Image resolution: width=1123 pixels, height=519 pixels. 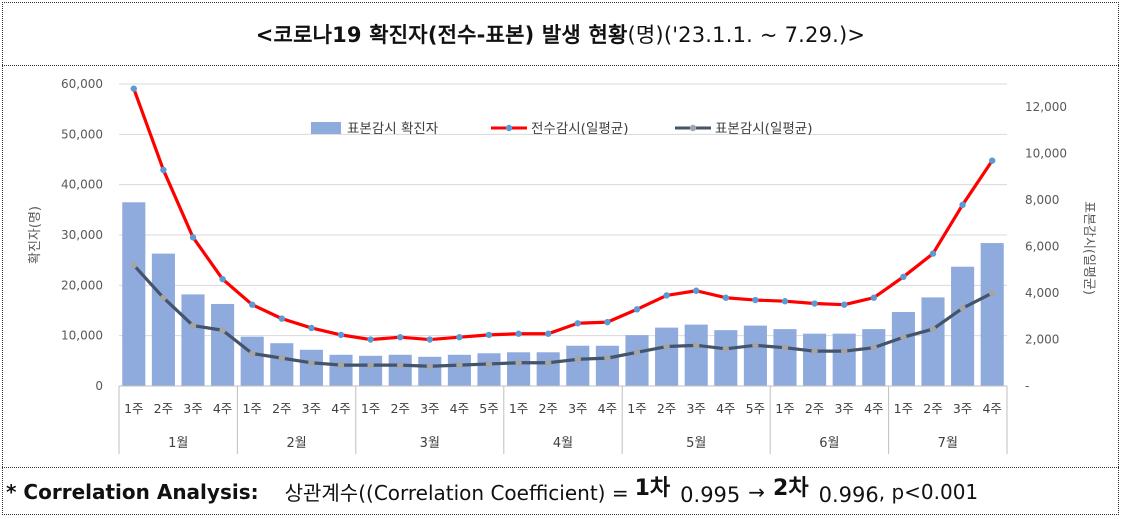 What do you see at coordinates (1046, 107) in the screenshot?
I see `right-tick-label: 12,000` at bounding box center [1046, 107].